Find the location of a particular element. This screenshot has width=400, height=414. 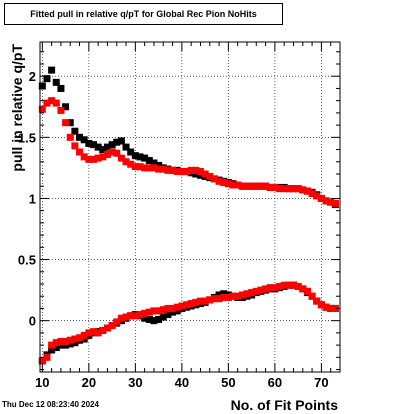

y-tick-label: 0.5 is located at coordinates (27, 260).